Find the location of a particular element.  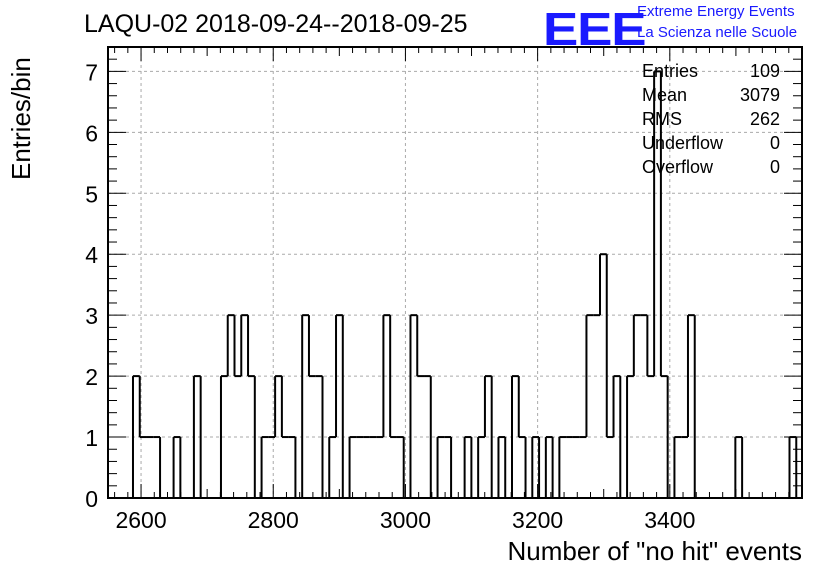

y-tick-label: 7 is located at coordinates (91, 72).